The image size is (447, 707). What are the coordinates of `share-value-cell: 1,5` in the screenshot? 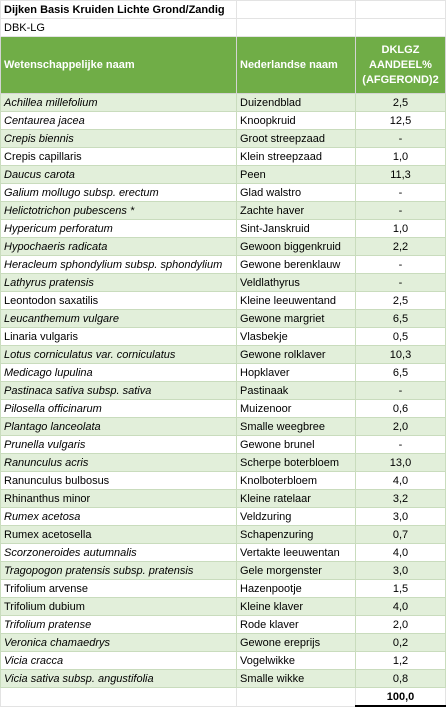 It's located at (400, 588).